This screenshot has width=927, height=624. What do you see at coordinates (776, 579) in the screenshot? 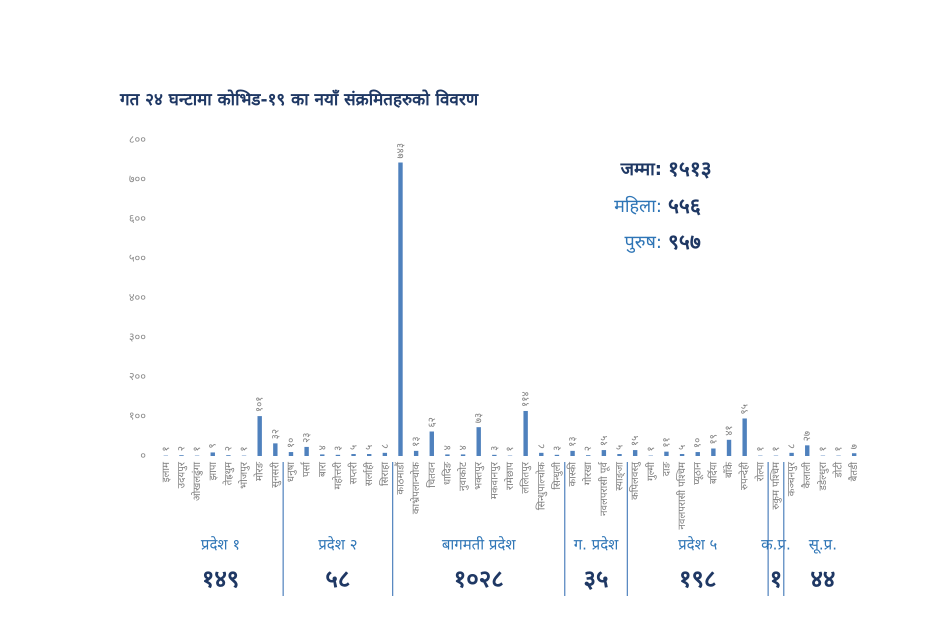
I see `group-total: १` at bounding box center [776, 579].